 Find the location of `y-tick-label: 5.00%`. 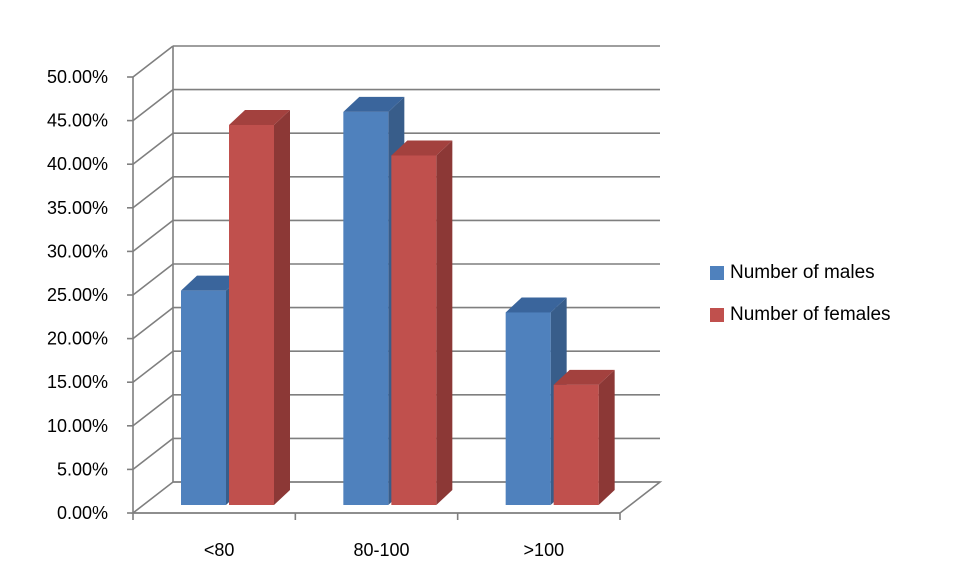

y-tick-label: 5.00% is located at coordinates (82, 469).